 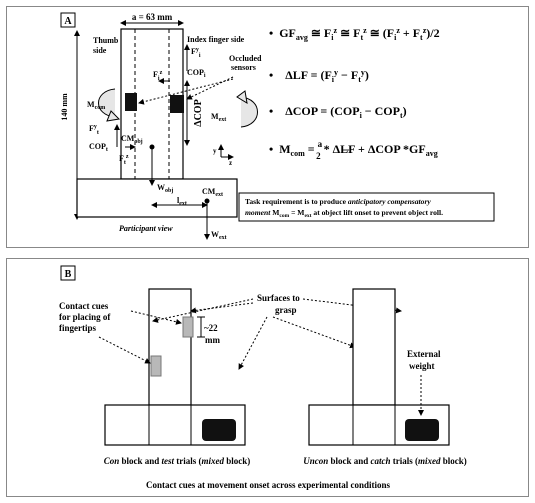 What do you see at coordinates (354, 34) in the screenshot?
I see `equation-gf-avg: • GFavg ≅ Fiz ≅ Ftz ≅ (Fiz + Ftz)/2` at bounding box center [354, 34].